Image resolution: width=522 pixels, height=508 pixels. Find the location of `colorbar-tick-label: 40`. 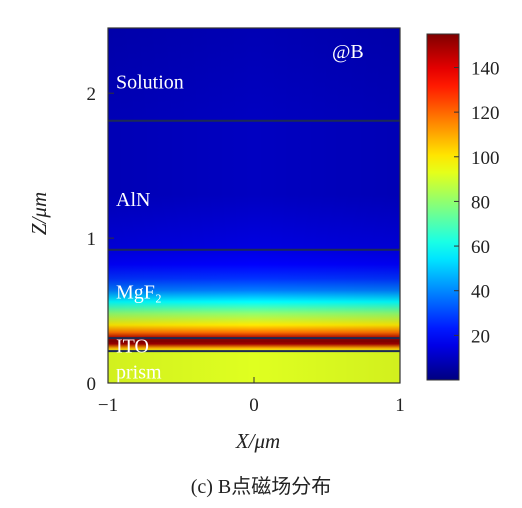

colorbar-tick-label: 40 is located at coordinates (480, 292).